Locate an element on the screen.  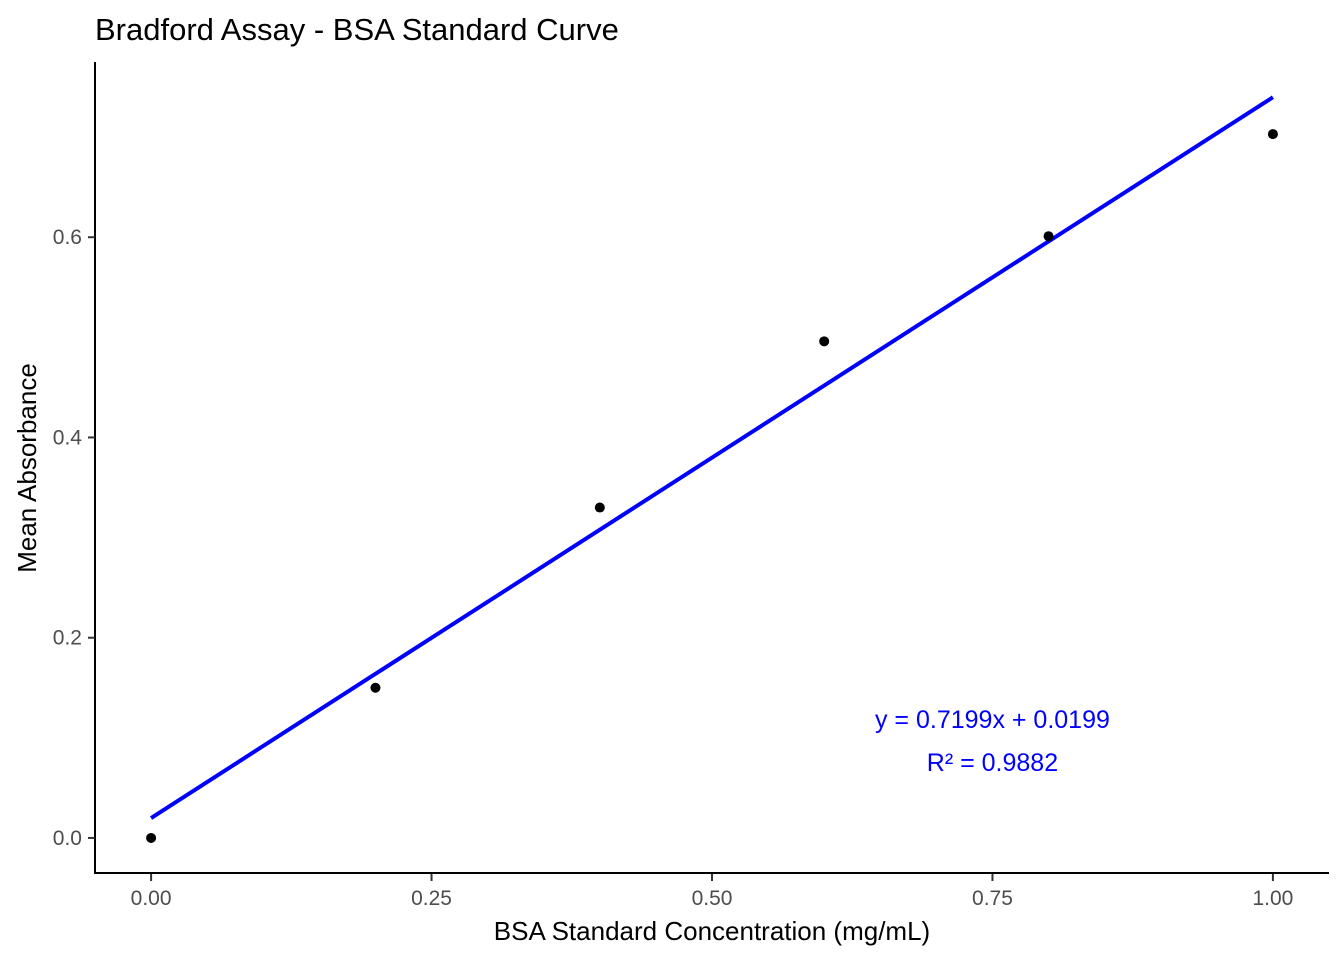
y-axis-ticks: 0.0 0.2 0.4 0.6 is located at coordinates (74, 538).